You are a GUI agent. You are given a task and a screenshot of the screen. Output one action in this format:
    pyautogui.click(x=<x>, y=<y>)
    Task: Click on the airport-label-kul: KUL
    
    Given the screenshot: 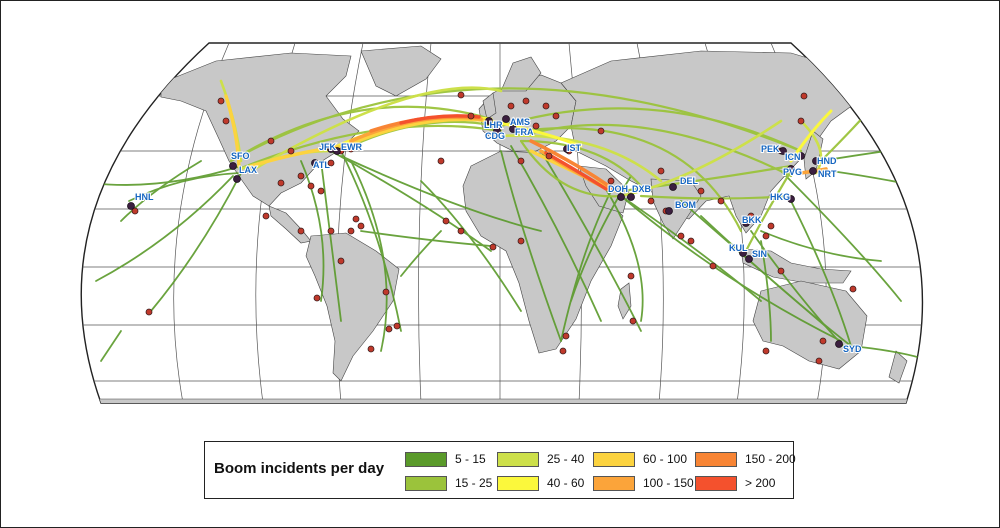 What is the action you would take?
    pyautogui.click(x=738, y=248)
    